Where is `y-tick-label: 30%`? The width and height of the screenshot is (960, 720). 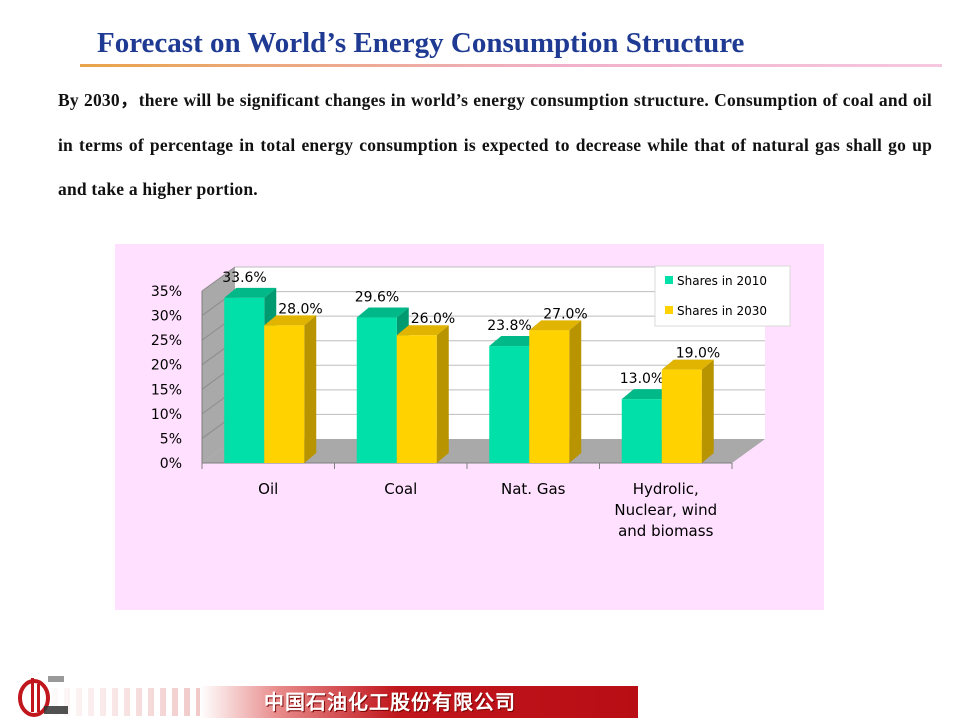
y-tick-label: 30% is located at coordinates (166, 317).